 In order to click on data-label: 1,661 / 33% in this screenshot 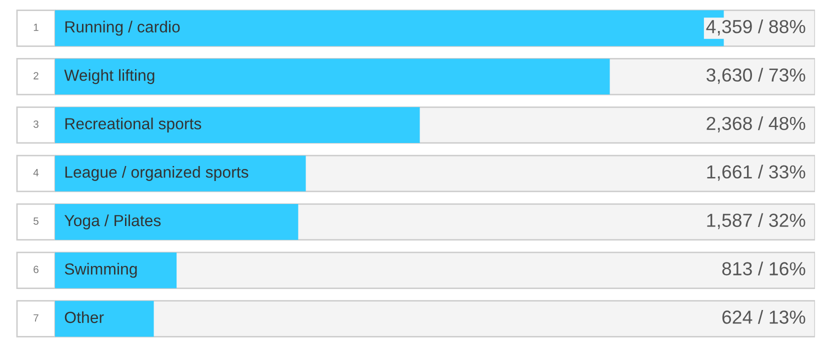, I will do `click(756, 172)`.